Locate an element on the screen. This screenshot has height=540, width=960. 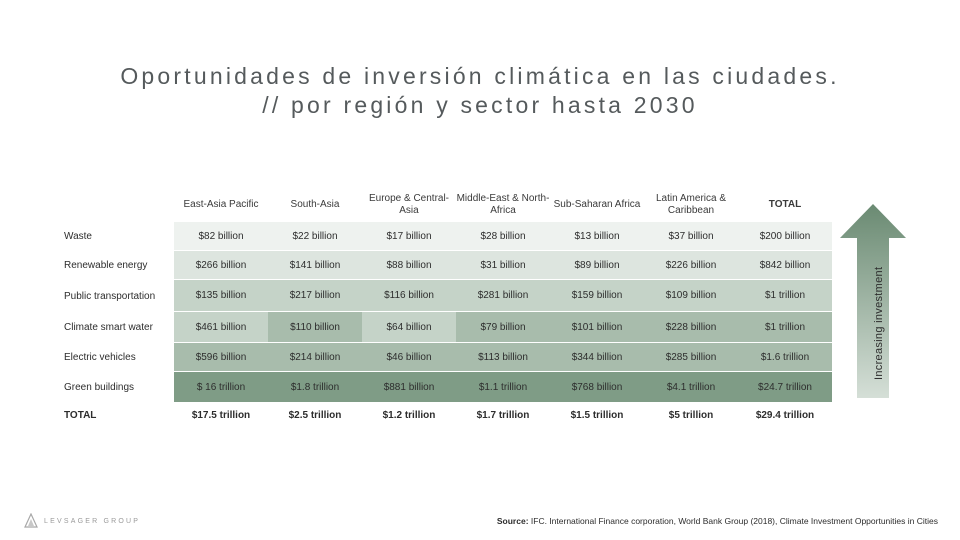
cell-waste-europe-and-central-asia: $17 billion is located at coordinates (409, 236).